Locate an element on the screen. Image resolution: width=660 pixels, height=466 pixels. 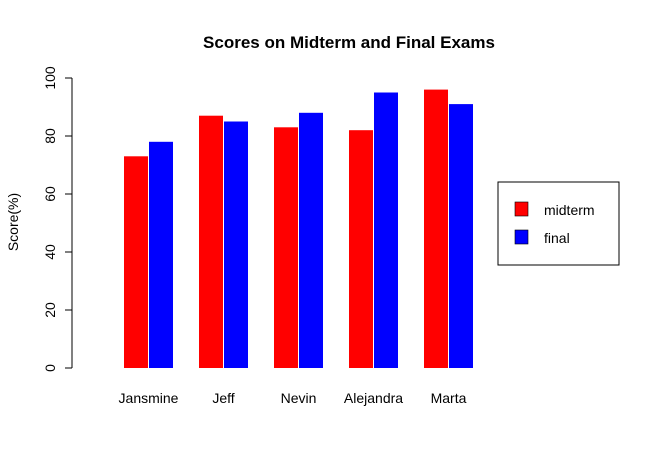
bar-final-jeff is located at coordinates (236, 244).